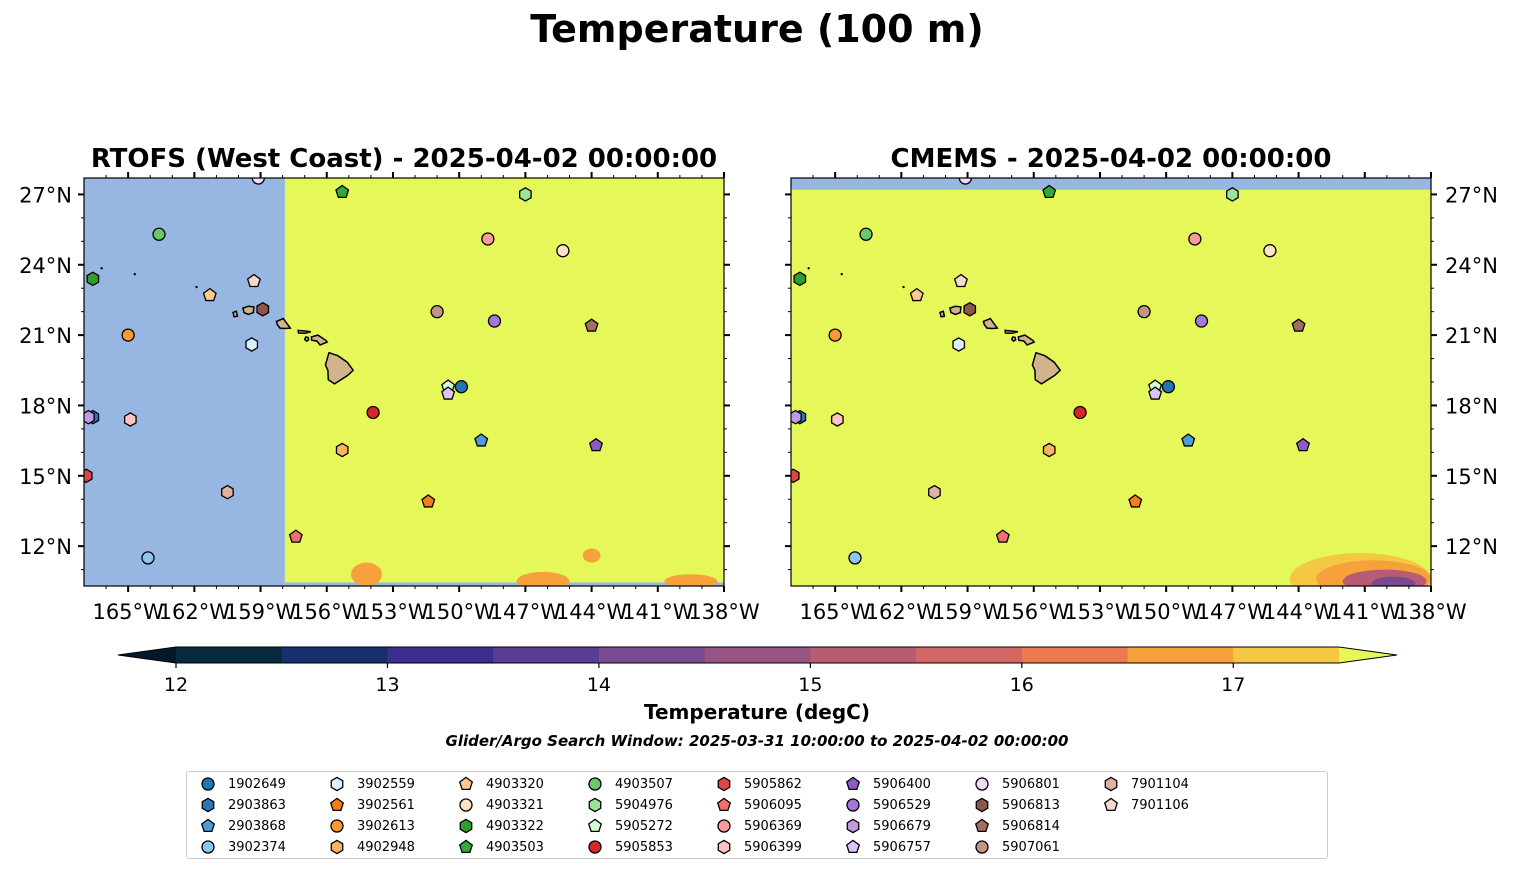 The width and height of the screenshot is (1514, 889). I want to click on legend-item: 1902649, so click(242, 784).